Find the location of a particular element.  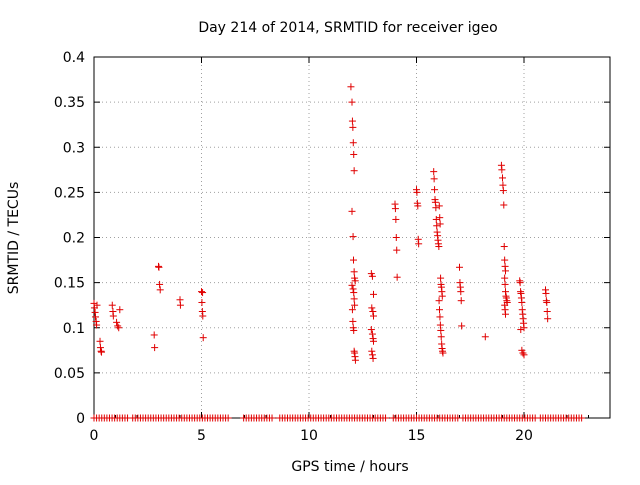

y-tick-label: 0.1 is located at coordinates (74, 329).